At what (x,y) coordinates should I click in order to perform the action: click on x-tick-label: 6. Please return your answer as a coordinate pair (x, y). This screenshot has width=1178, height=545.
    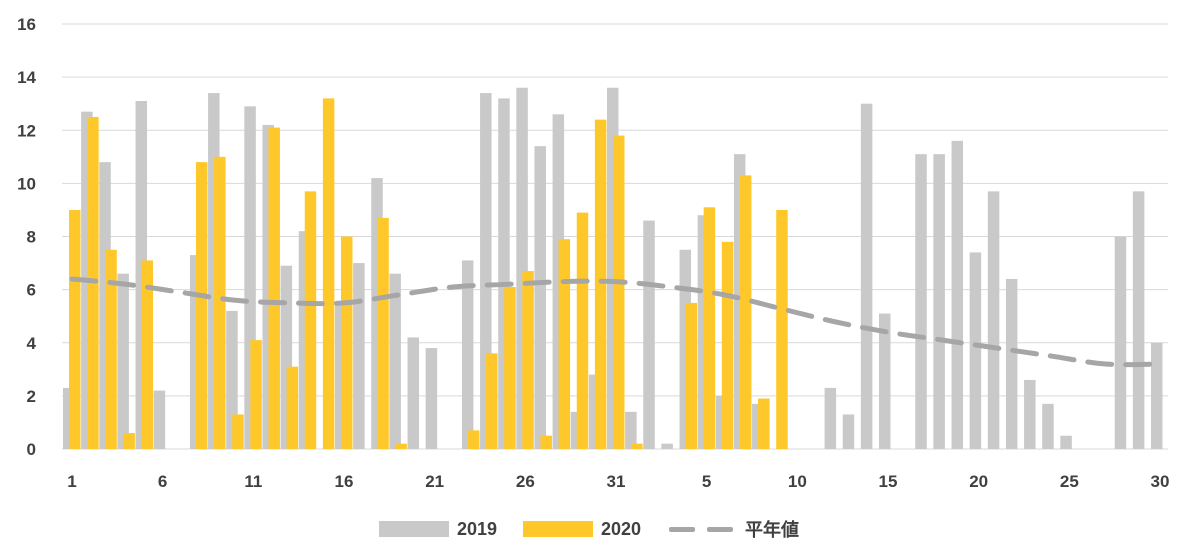
    Looking at the image, I should click on (162, 481).